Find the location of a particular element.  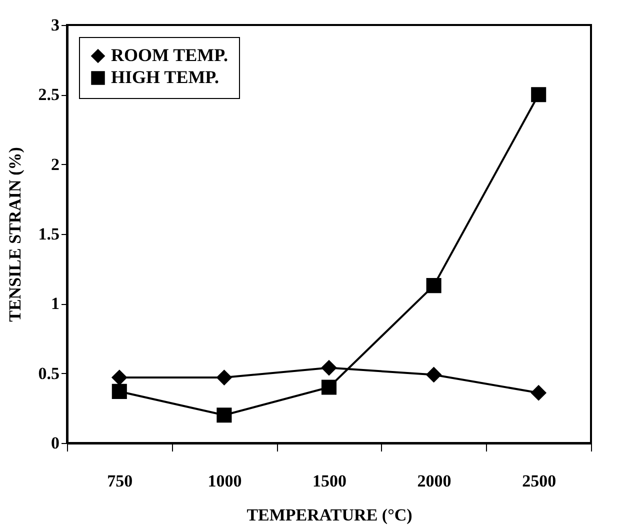

y-tick-label: 2.5 is located at coordinates (49, 94).